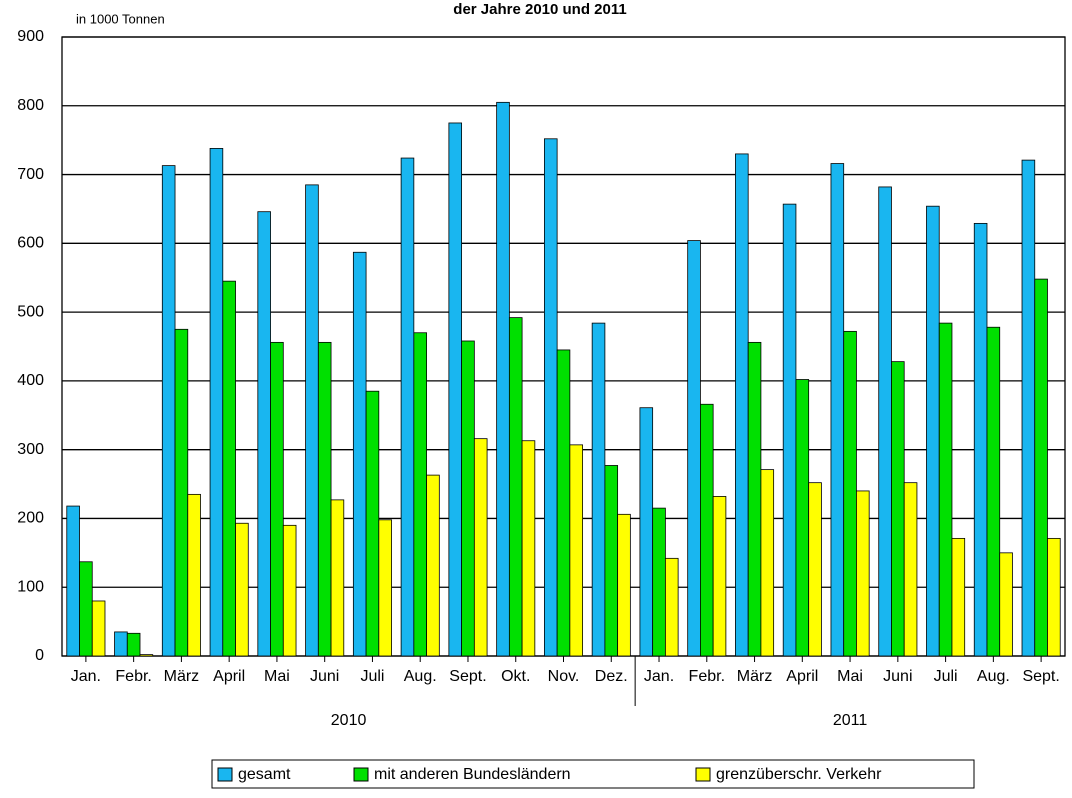 This screenshot has width=1072, height=798. I want to click on x-group-label: 2011, so click(850, 720).